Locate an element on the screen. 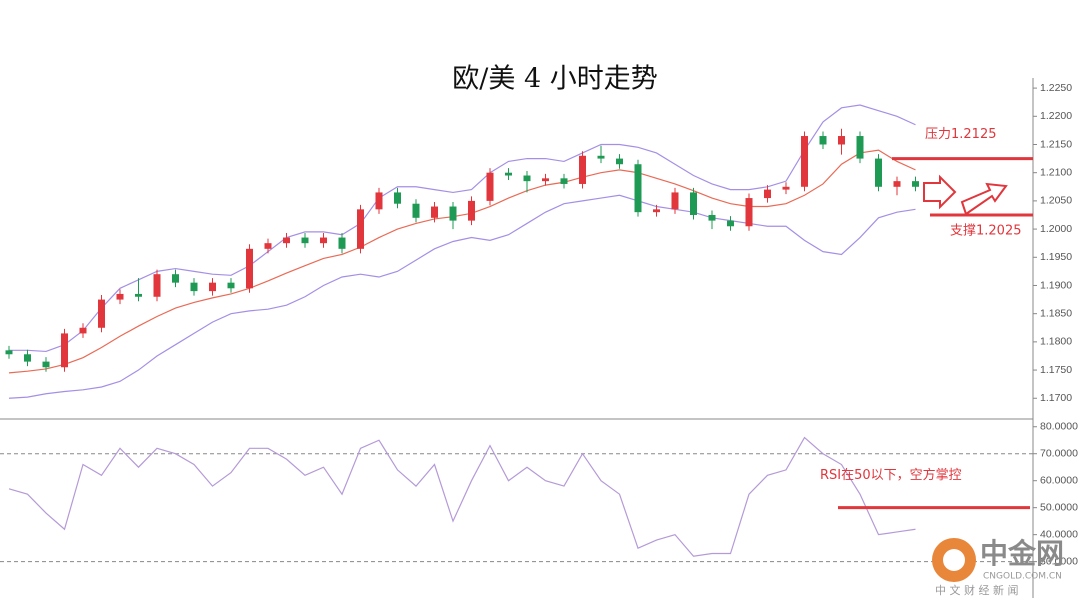  y-tick-label: 80.0000 is located at coordinates (1059, 427).